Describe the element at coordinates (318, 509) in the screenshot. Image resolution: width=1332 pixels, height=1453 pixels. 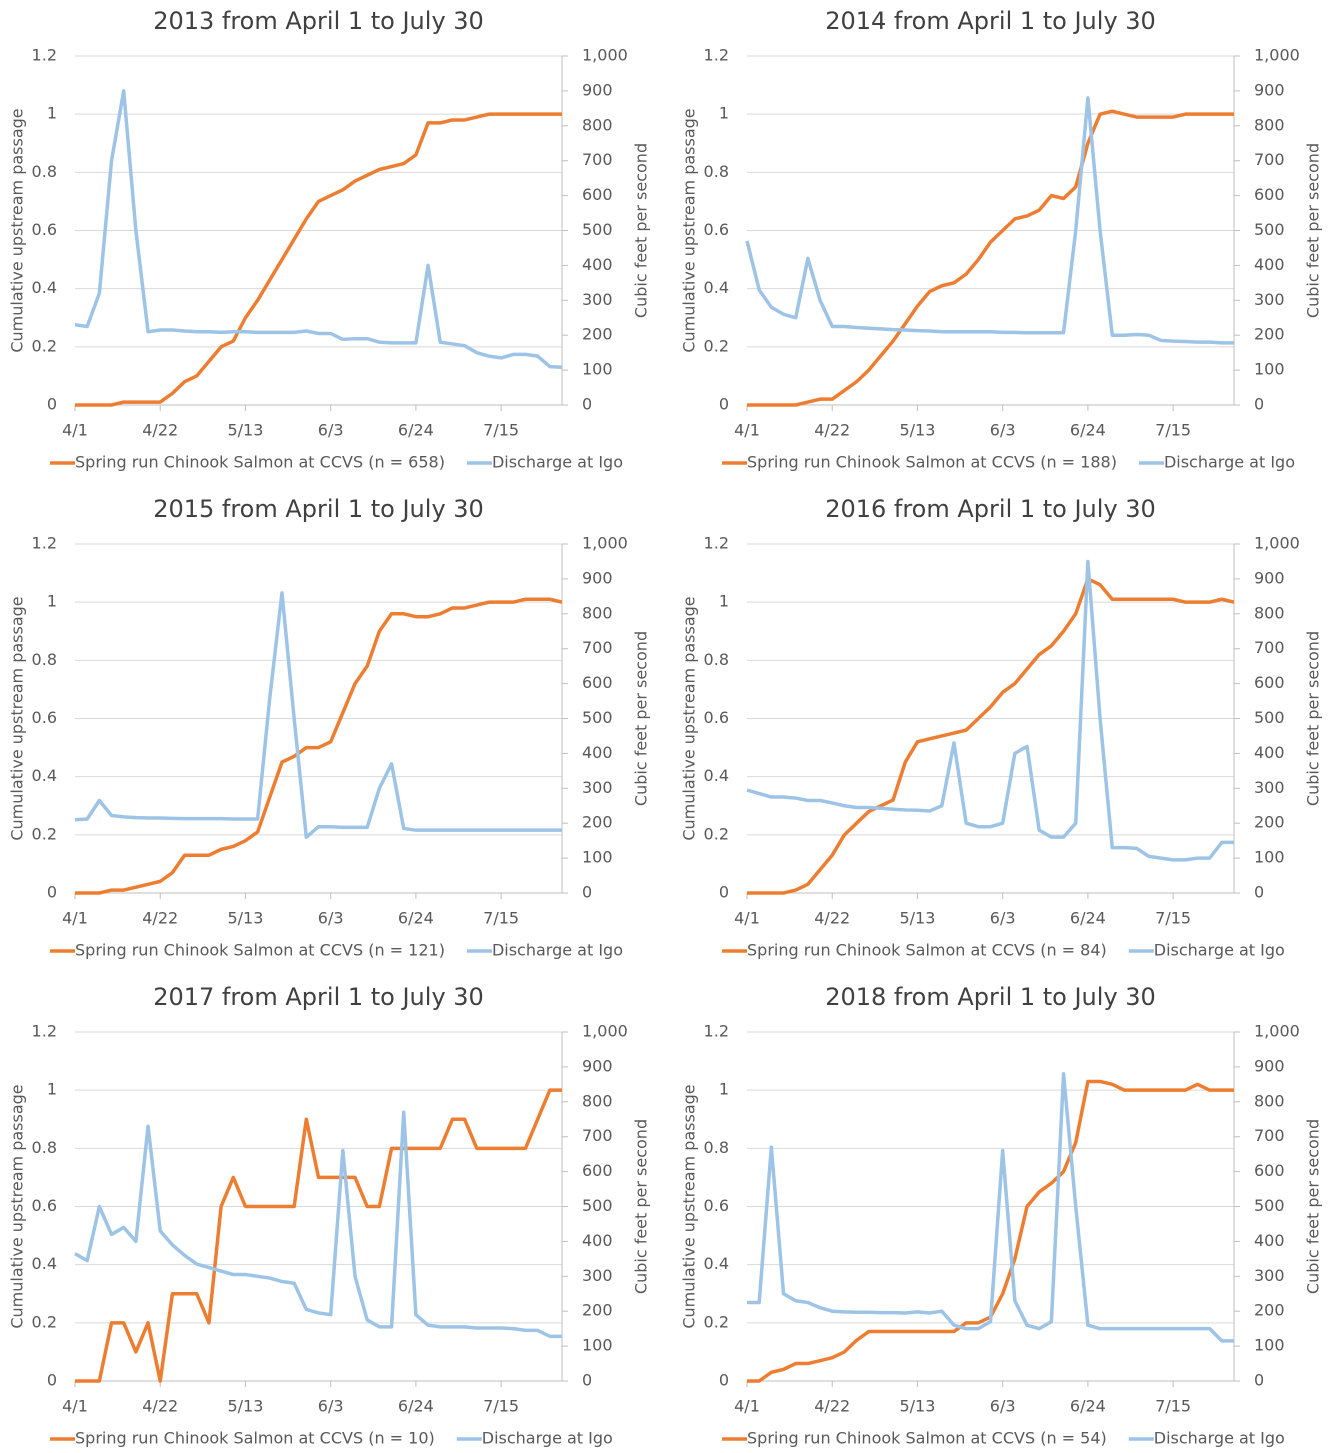
I see `chart-title: 2015 from April 1 to July 30` at that location.